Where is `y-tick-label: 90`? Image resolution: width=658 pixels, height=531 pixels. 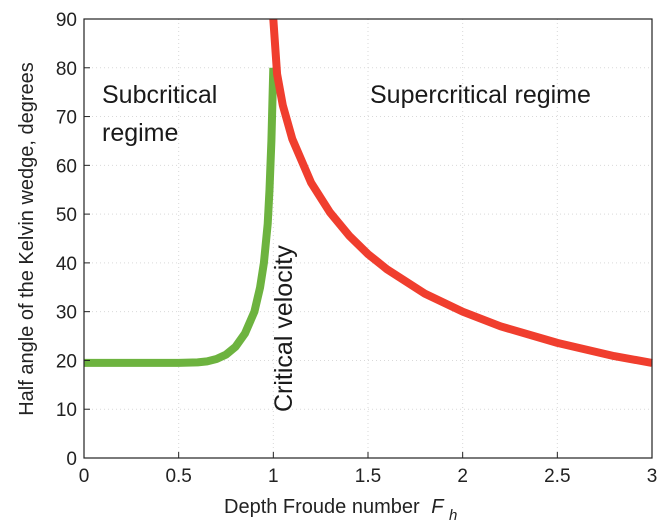
y-tick-label: 90 is located at coordinates (66, 20).